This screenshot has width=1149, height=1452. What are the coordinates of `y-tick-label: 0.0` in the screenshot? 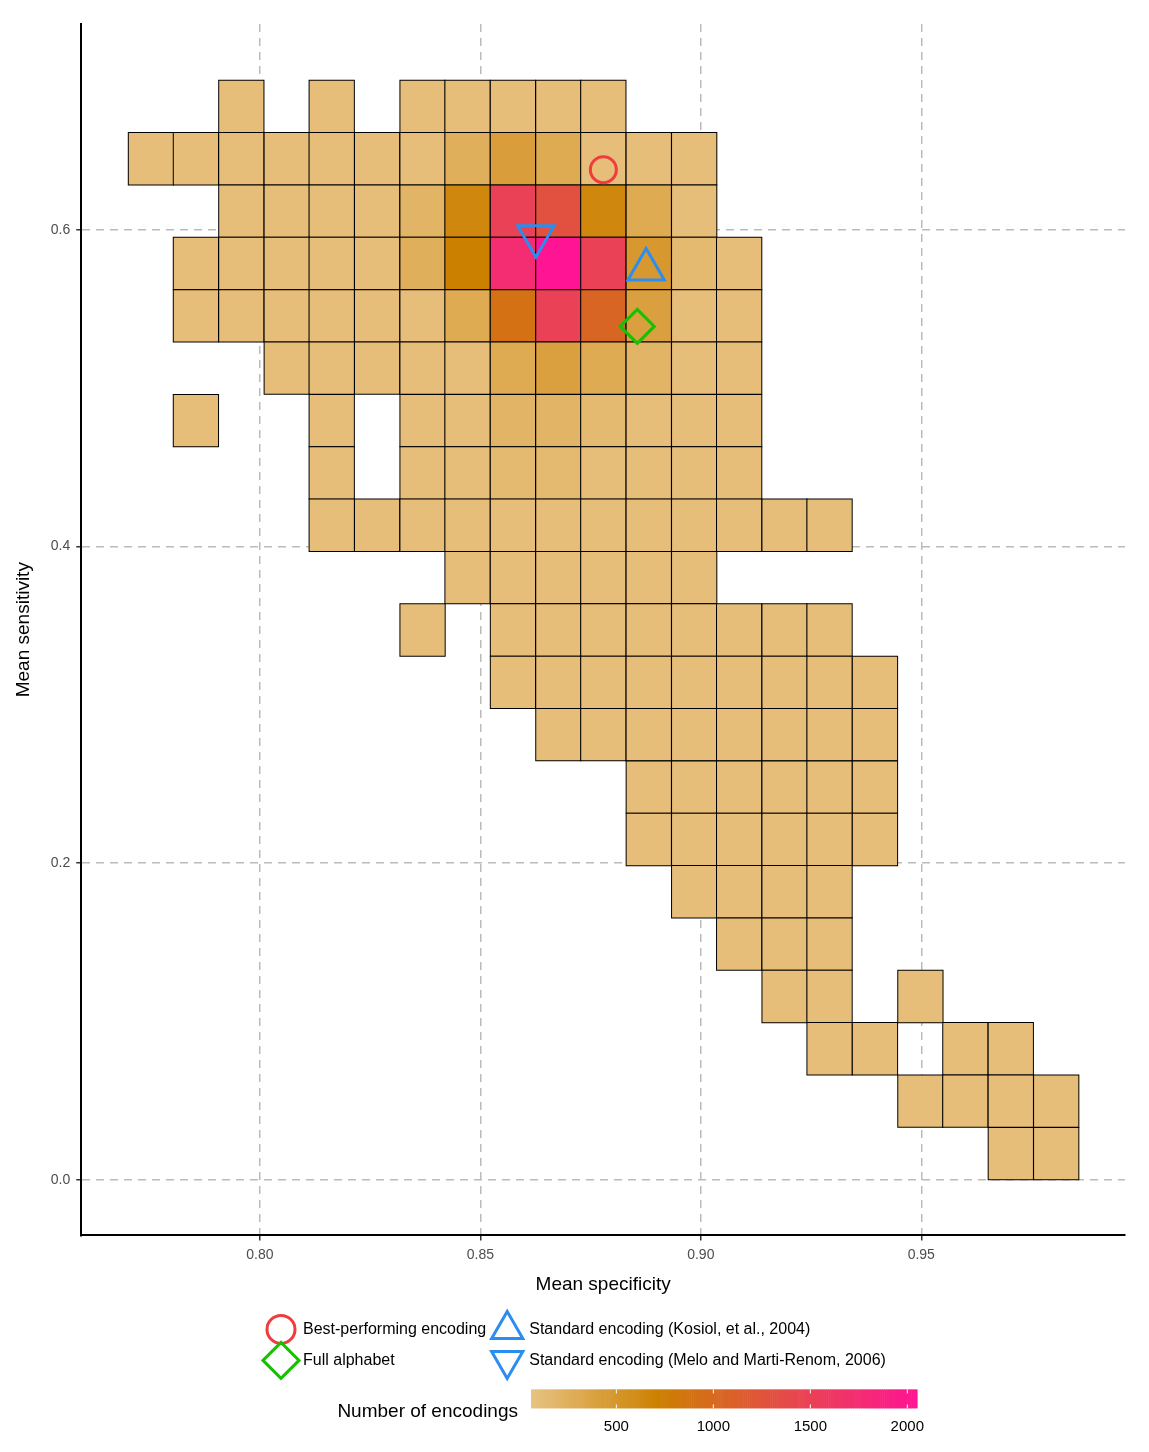 It's located at (60, 1178).